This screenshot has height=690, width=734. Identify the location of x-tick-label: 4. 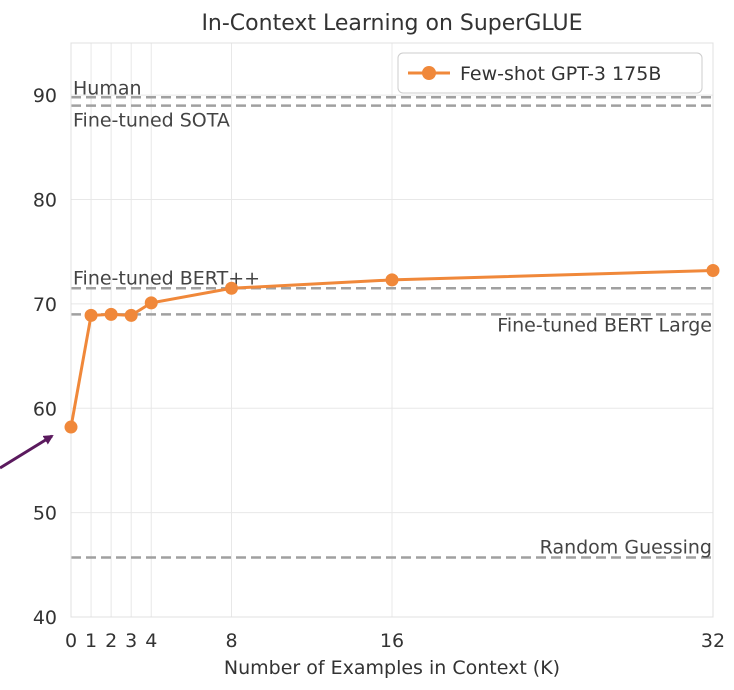
(151, 641).